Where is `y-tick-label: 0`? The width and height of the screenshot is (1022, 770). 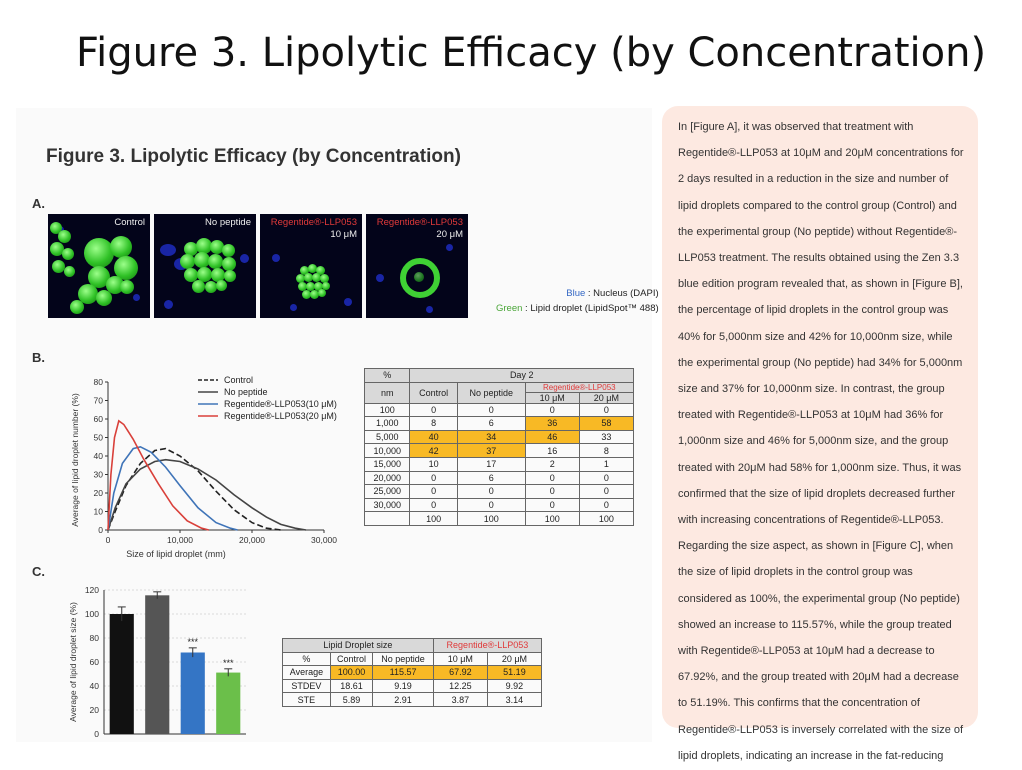 y-tick-label: 0 is located at coordinates (96, 734).